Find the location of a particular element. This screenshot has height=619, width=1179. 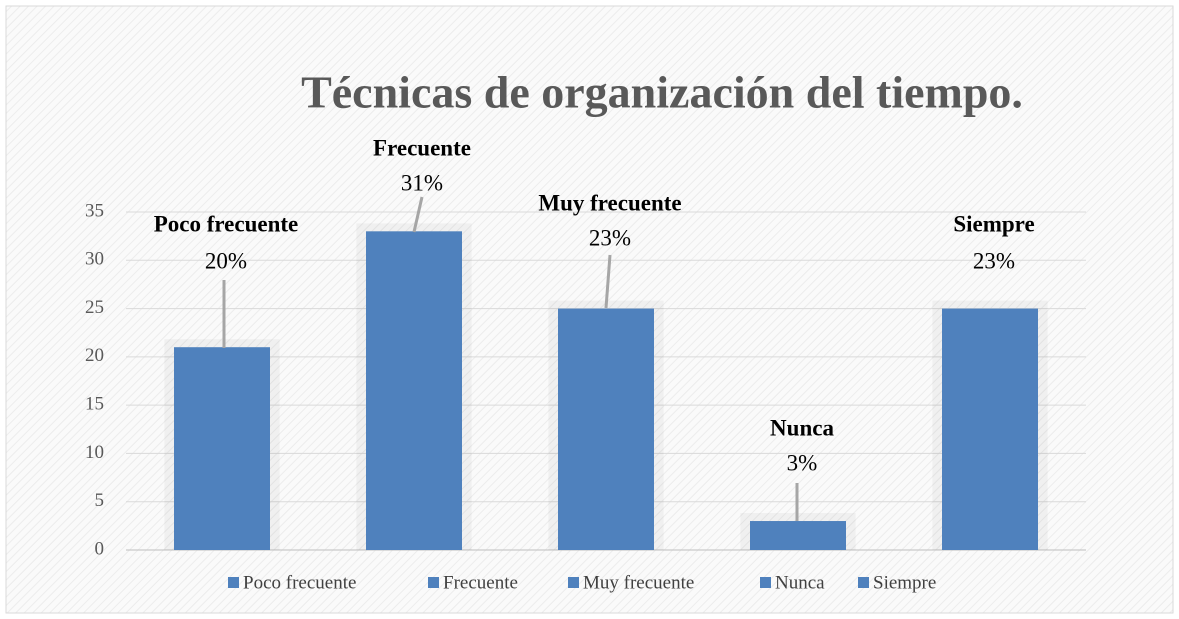

data-label-percent: 20% is located at coordinates (226, 260).